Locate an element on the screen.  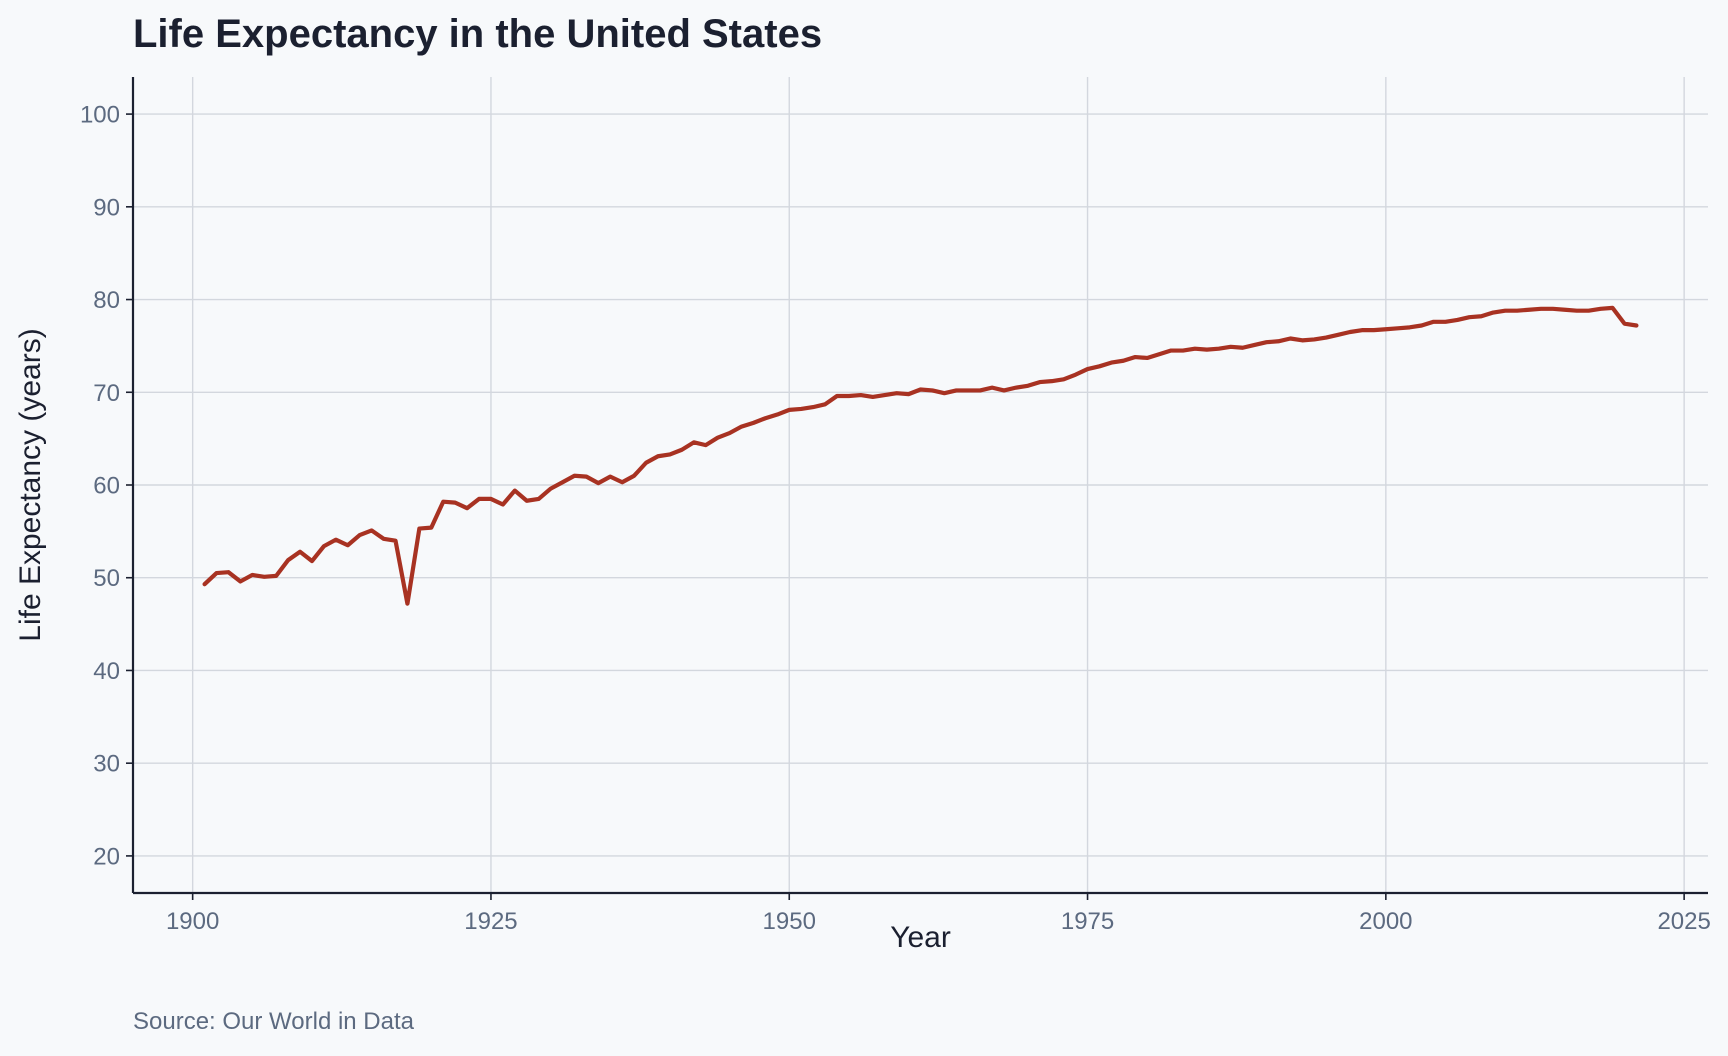
data-point-1916 is located at coordinates (384, 539).